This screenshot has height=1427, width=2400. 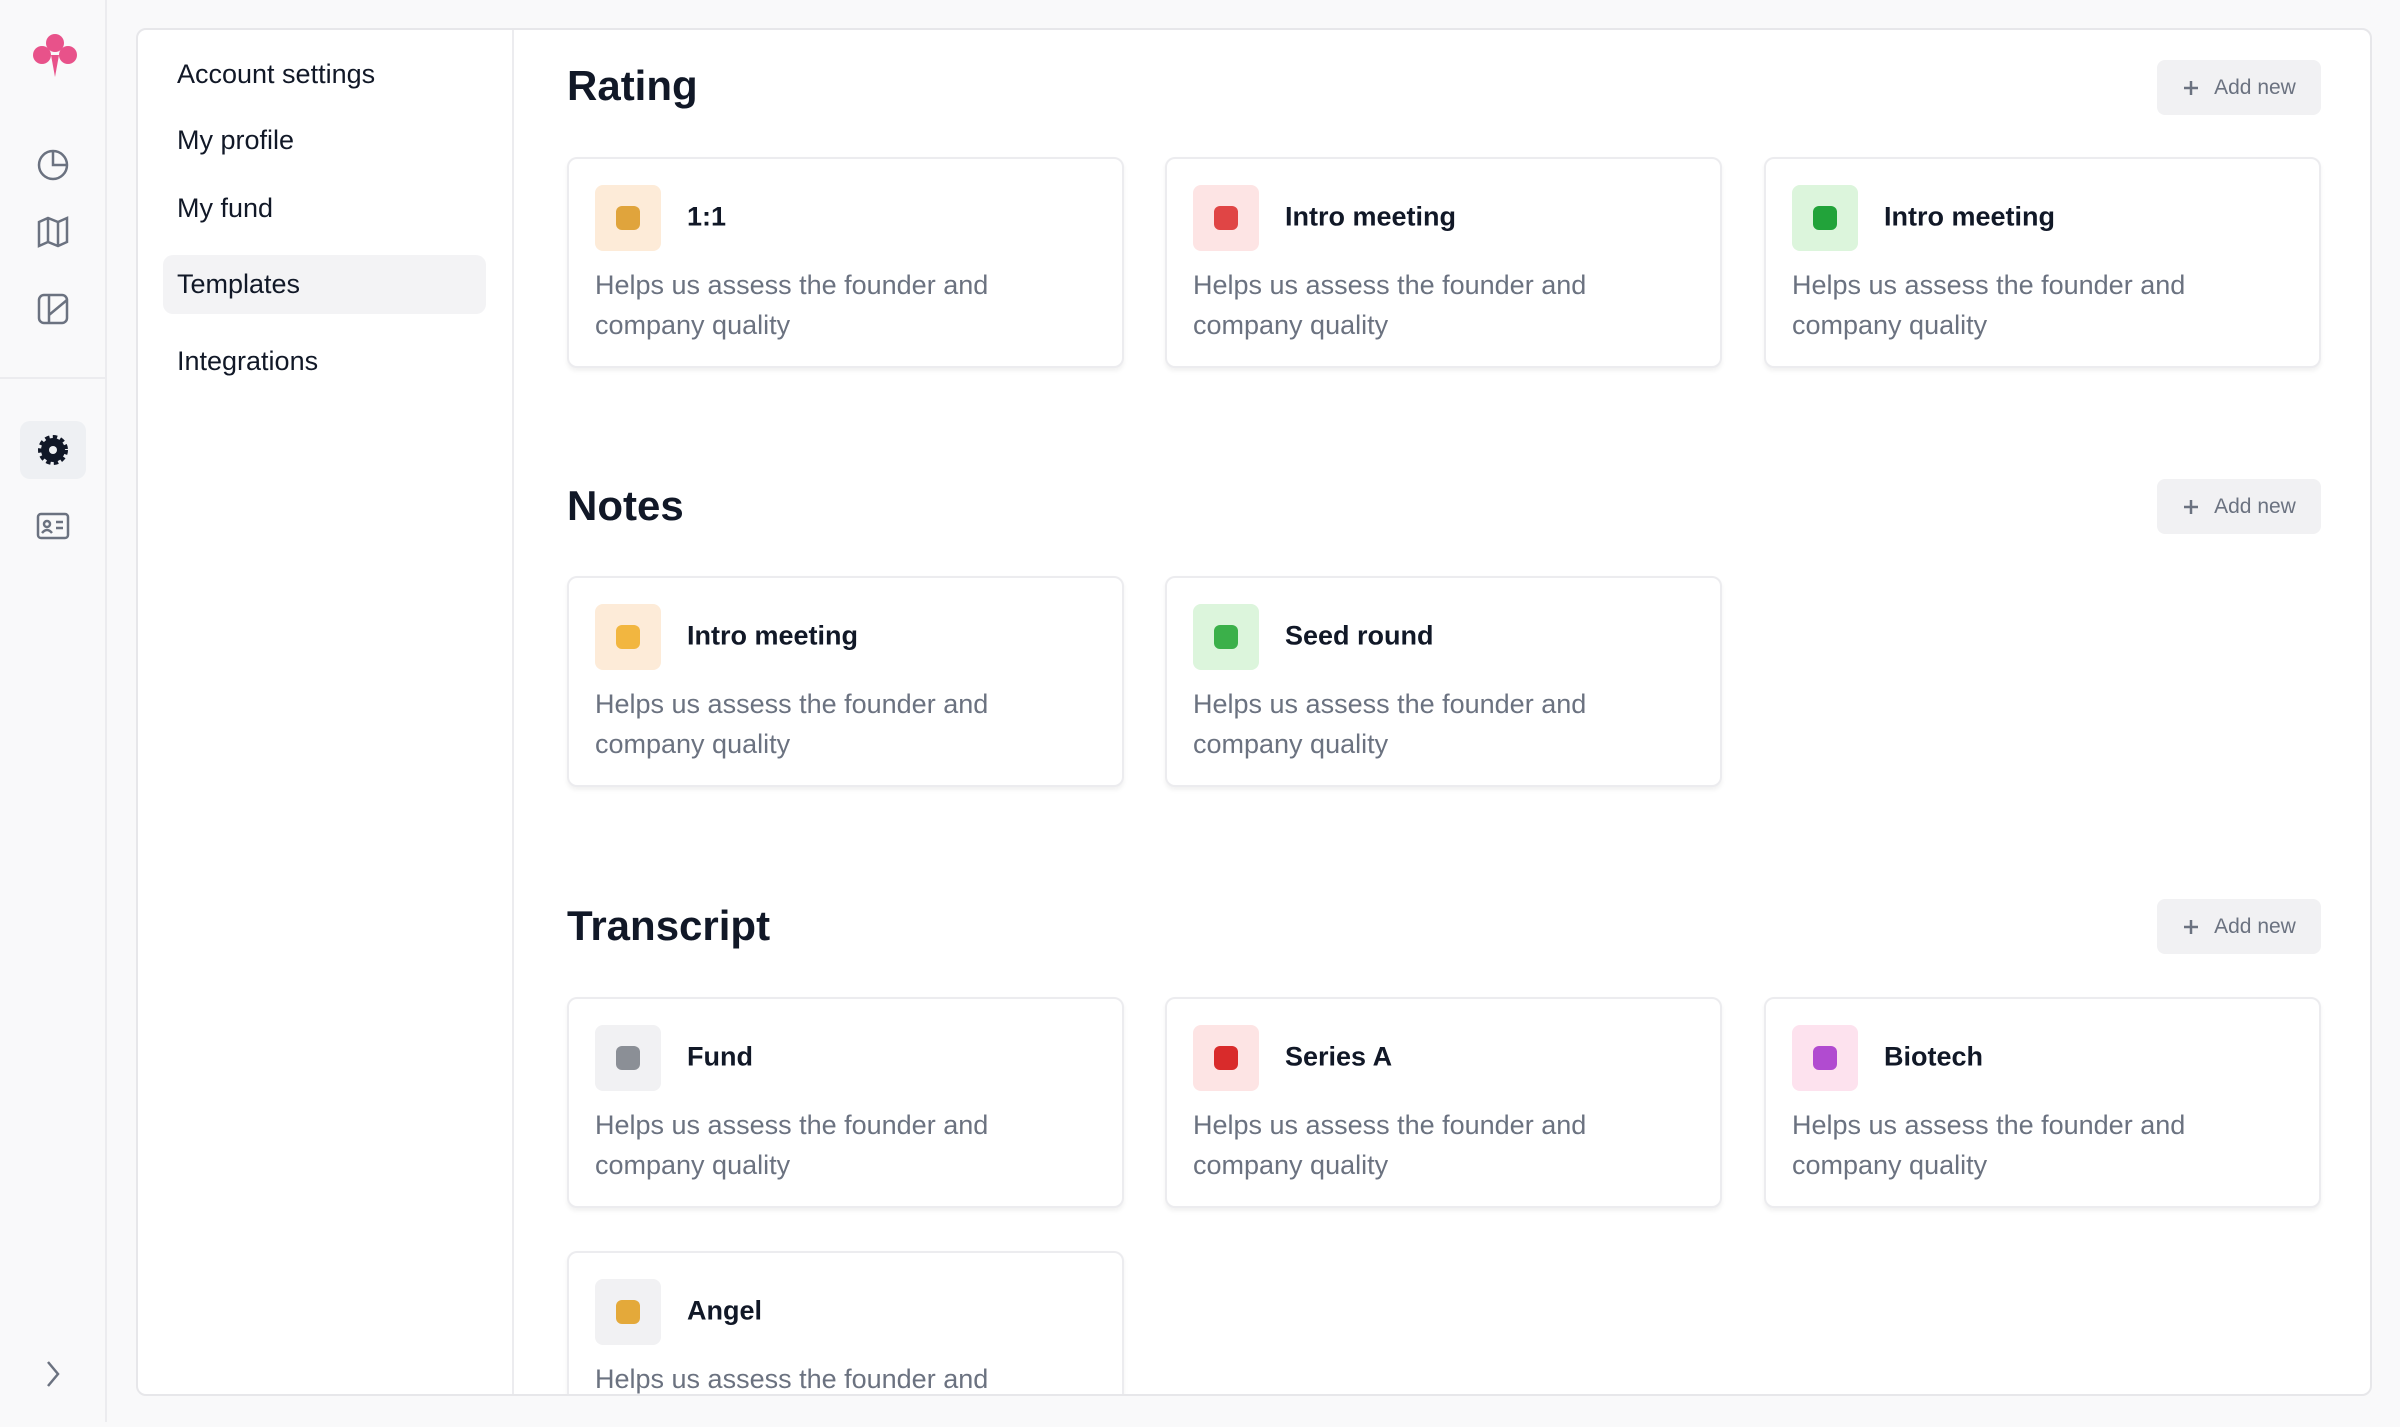 What do you see at coordinates (1359, 635) in the screenshot?
I see `card-title: Seed round` at bounding box center [1359, 635].